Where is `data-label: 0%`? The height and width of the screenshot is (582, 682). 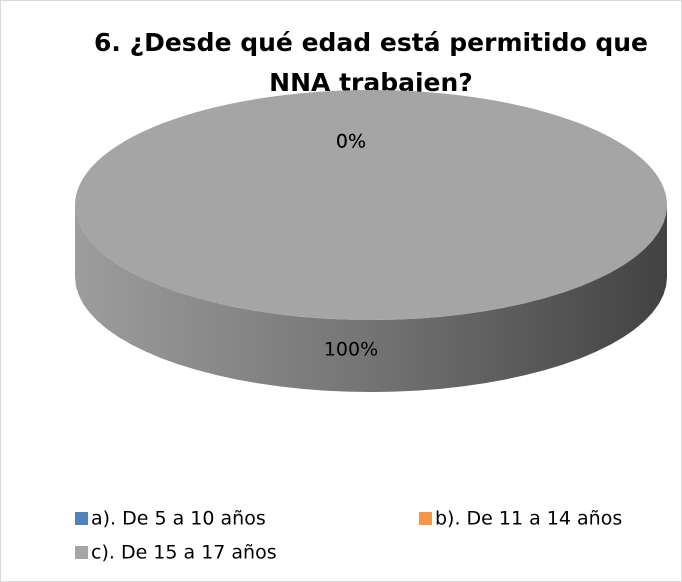
data-label: 0% is located at coordinates (351, 141).